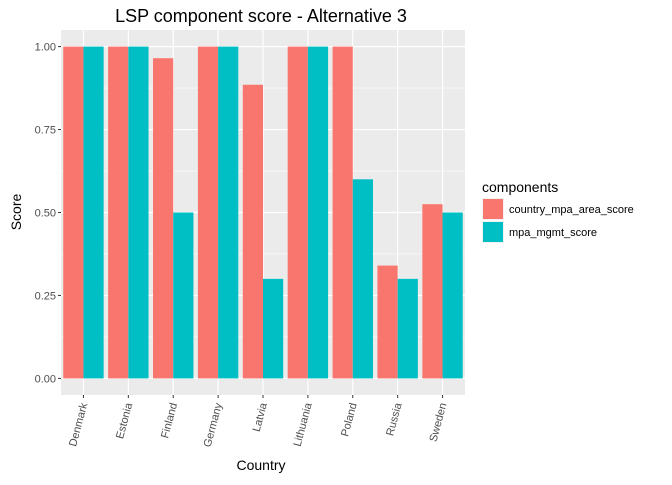 The image size is (672, 485). Describe the element at coordinates (553, 233) in the screenshot. I see `legend-label-mpa-mgmt-score: mpa_mgmt_score` at that location.